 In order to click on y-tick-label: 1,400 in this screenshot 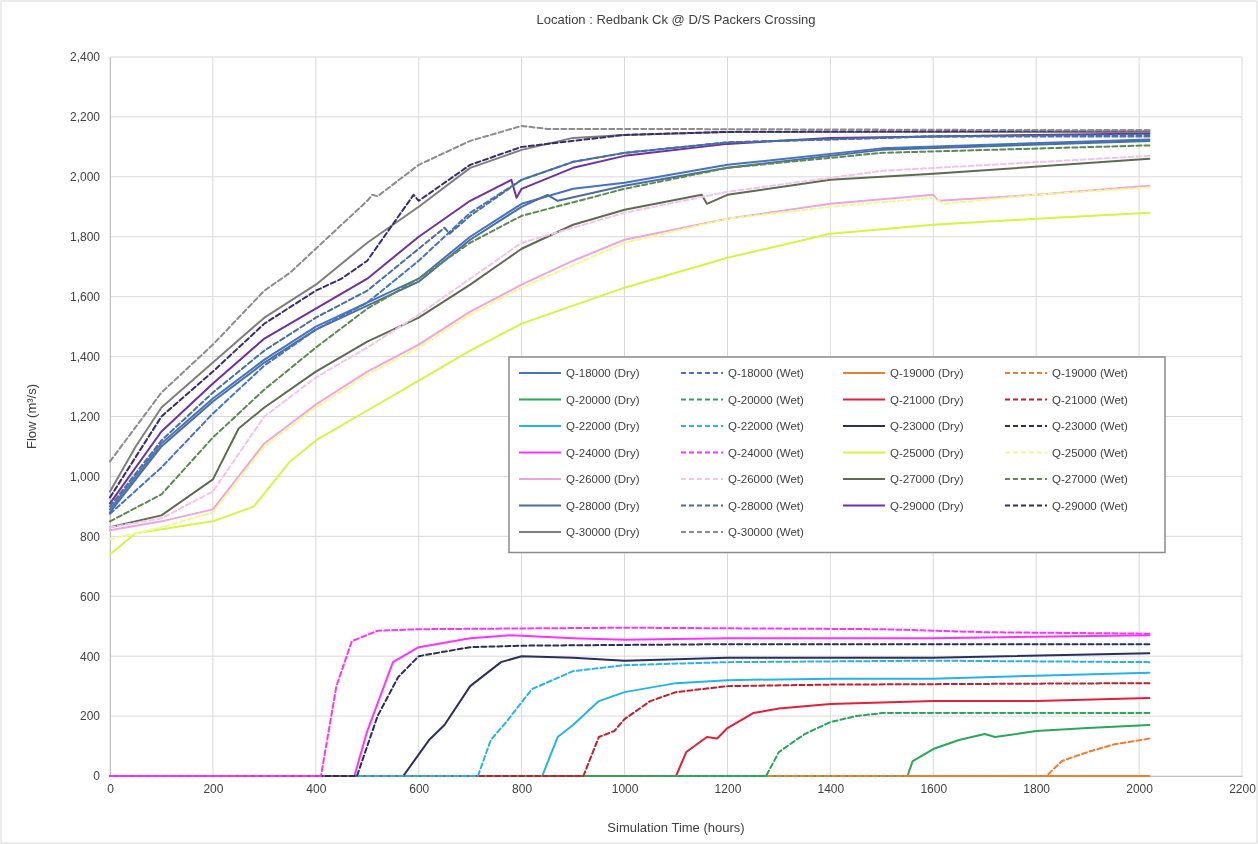, I will do `click(85, 356)`.